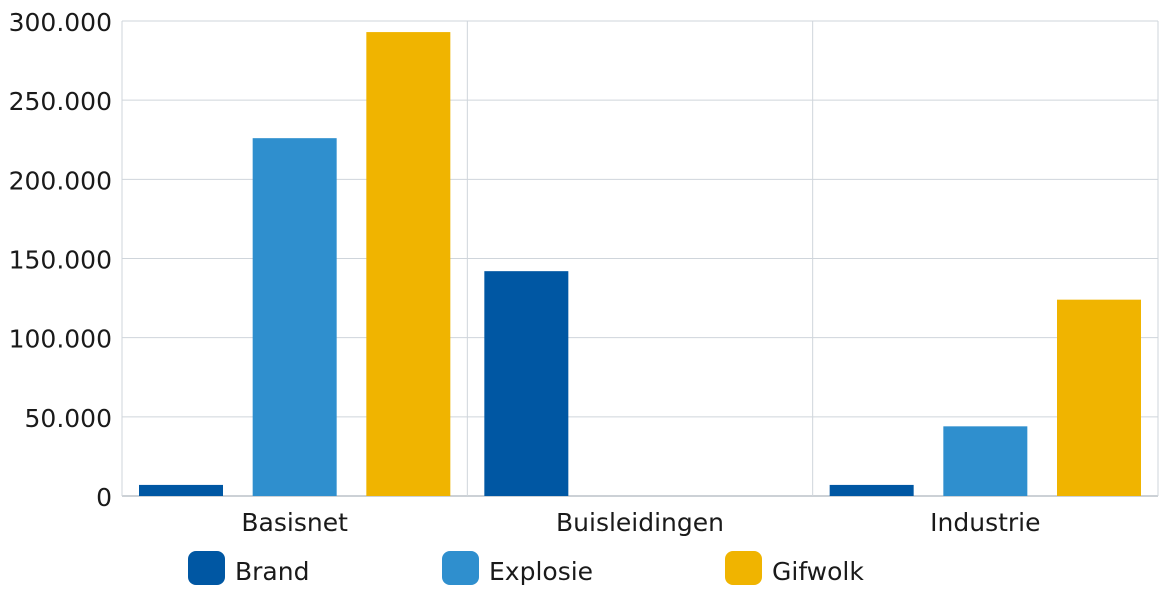 Image resolution: width=1161 pixels, height=589 pixels. Describe the element at coordinates (104, 497) in the screenshot. I see `y-tick-label: 0` at that location.